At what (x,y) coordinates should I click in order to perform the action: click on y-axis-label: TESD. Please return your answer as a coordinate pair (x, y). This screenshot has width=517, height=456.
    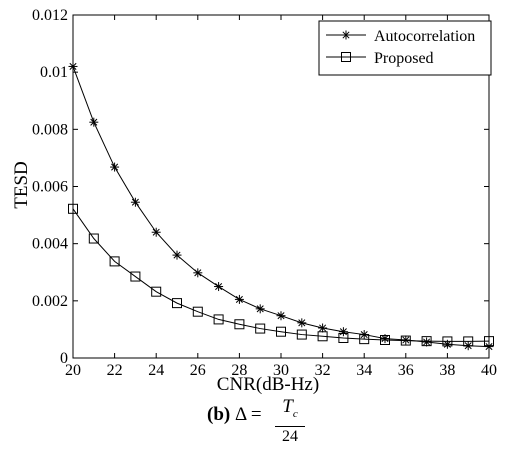
    Looking at the image, I should click on (21, 185).